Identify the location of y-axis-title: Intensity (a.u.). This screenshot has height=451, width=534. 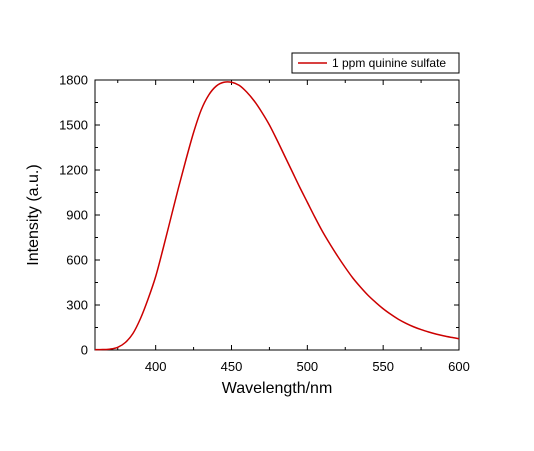
(33, 214).